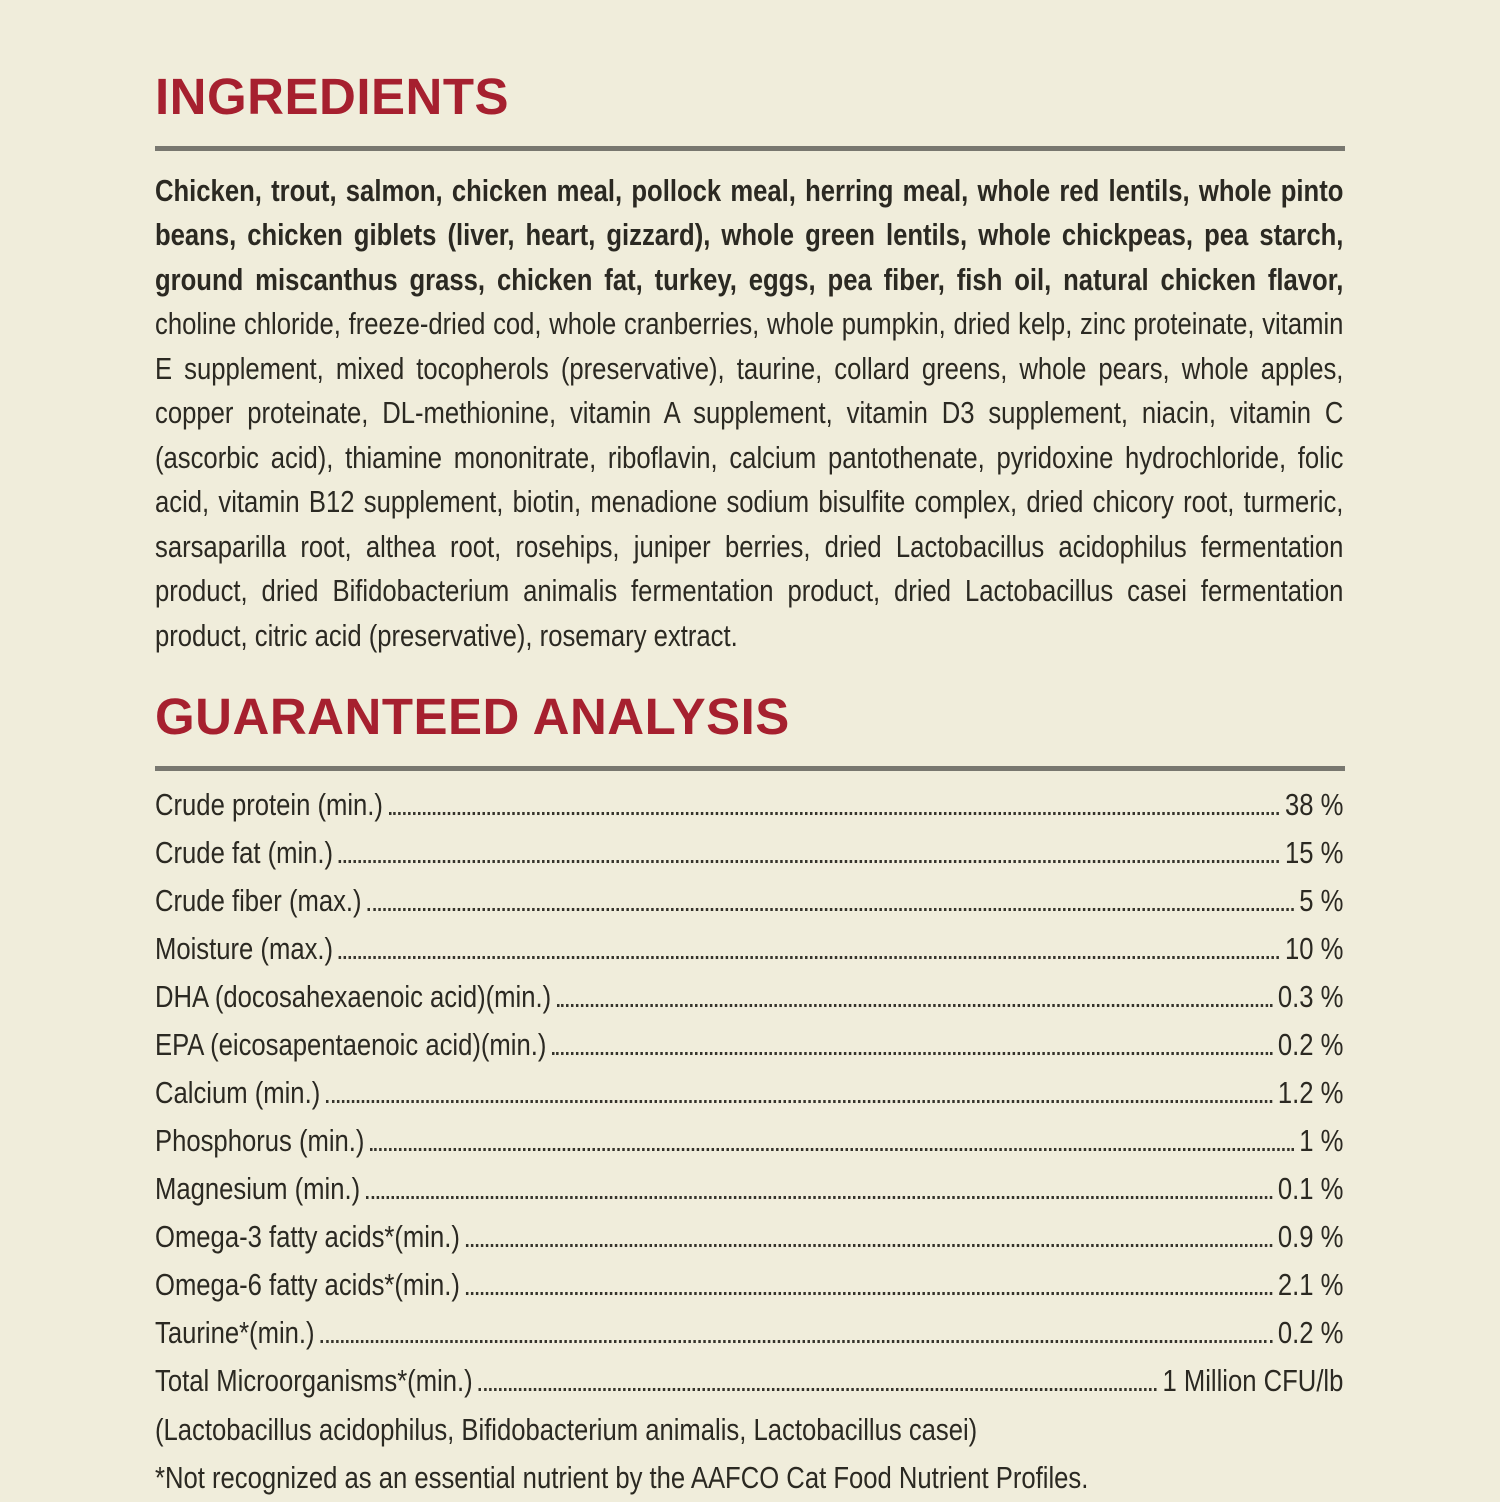 This screenshot has height=1502, width=1500. What do you see at coordinates (332, 96) in the screenshot?
I see `ingredients-section-title: INGREDIENTS` at bounding box center [332, 96].